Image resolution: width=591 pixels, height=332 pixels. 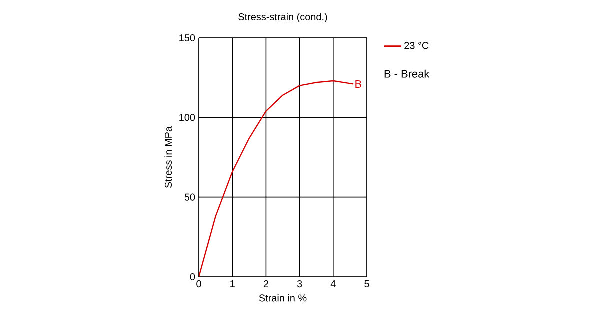 I want to click on y-tick-label: 100, so click(x=188, y=118).